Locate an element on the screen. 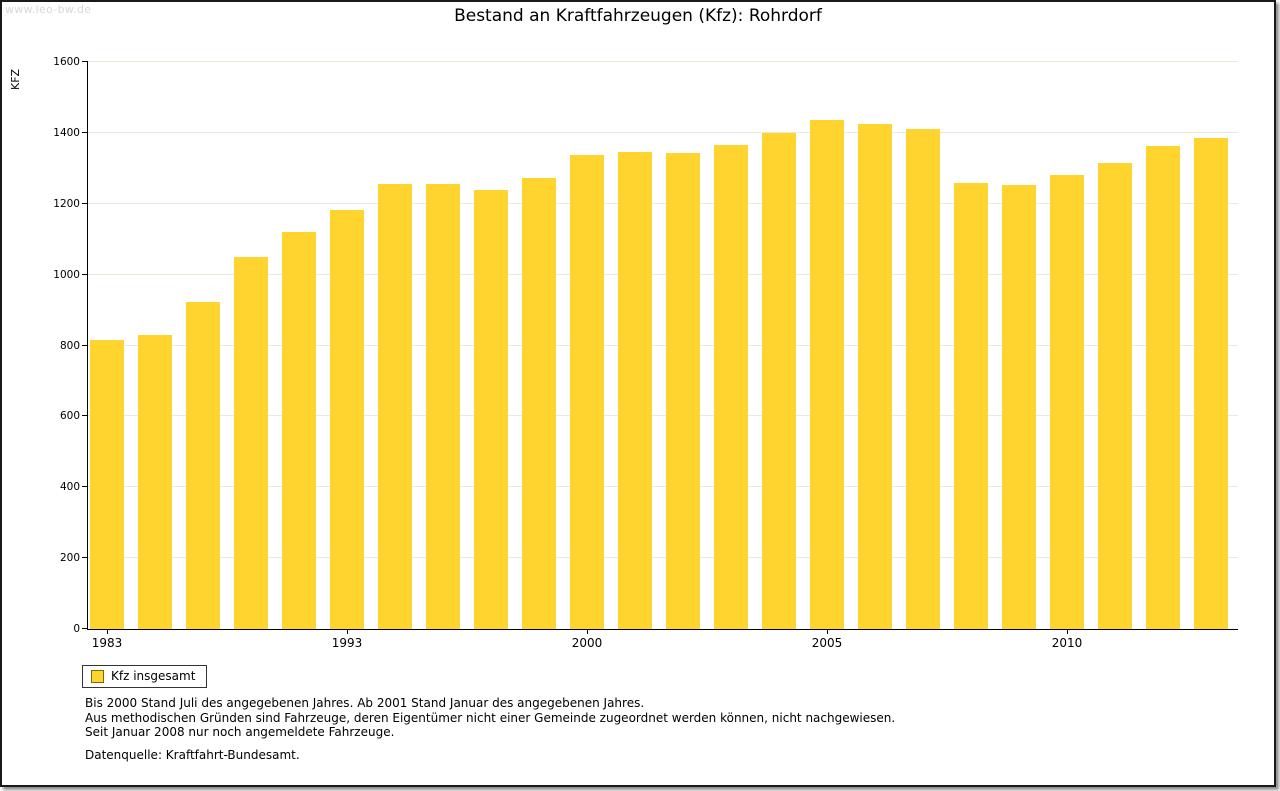 The height and width of the screenshot is (791, 1280). bar-2011 is located at coordinates (1115, 396).